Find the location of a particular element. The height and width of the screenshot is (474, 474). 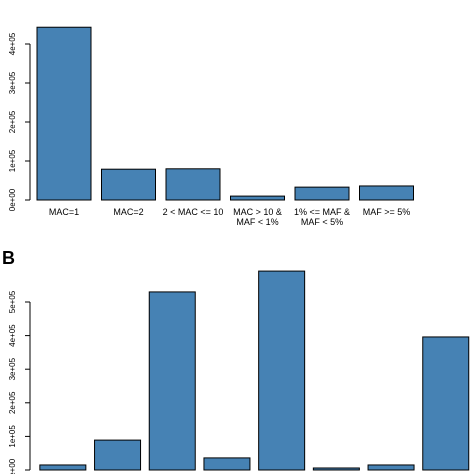

x-tick-label: MAF >= 5% is located at coordinates (386, 212).